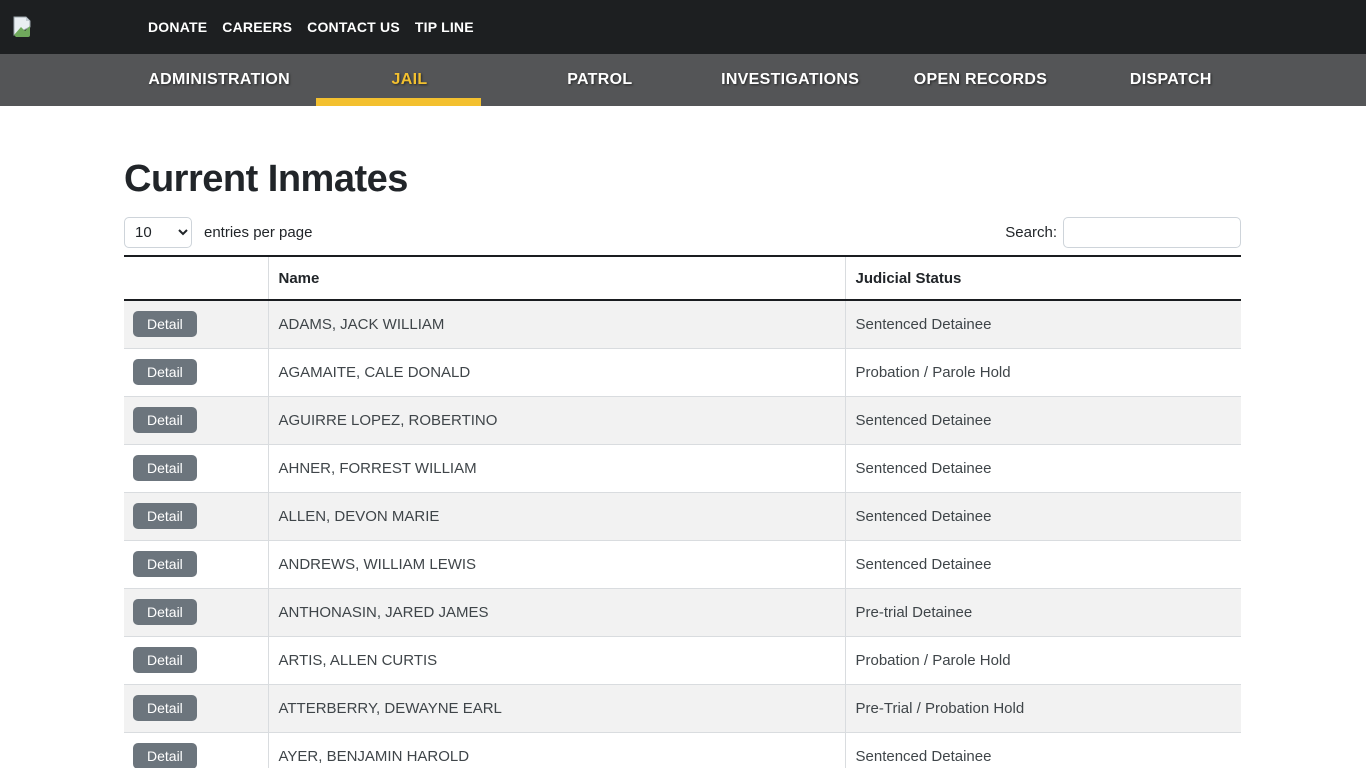 This screenshot has height=768, width=1366. What do you see at coordinates (556, 564) in the screenshot?
I see `inmate-name-cell: ANDREWS, WILLIAM LEWIS` at bounding box center [556, 564].